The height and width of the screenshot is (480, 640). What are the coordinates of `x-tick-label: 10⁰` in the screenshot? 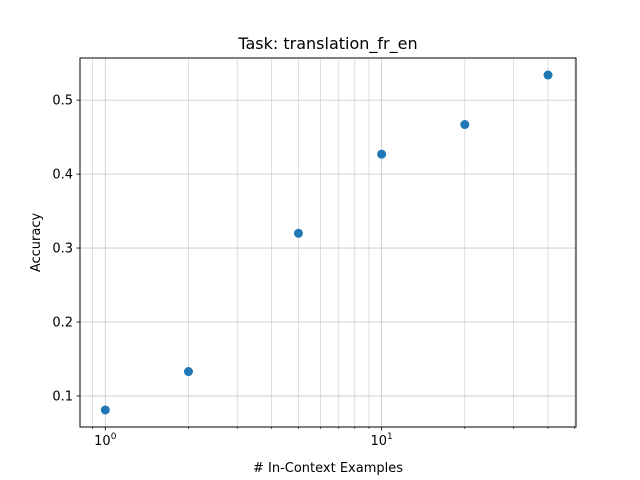 It's located at (105, 440).